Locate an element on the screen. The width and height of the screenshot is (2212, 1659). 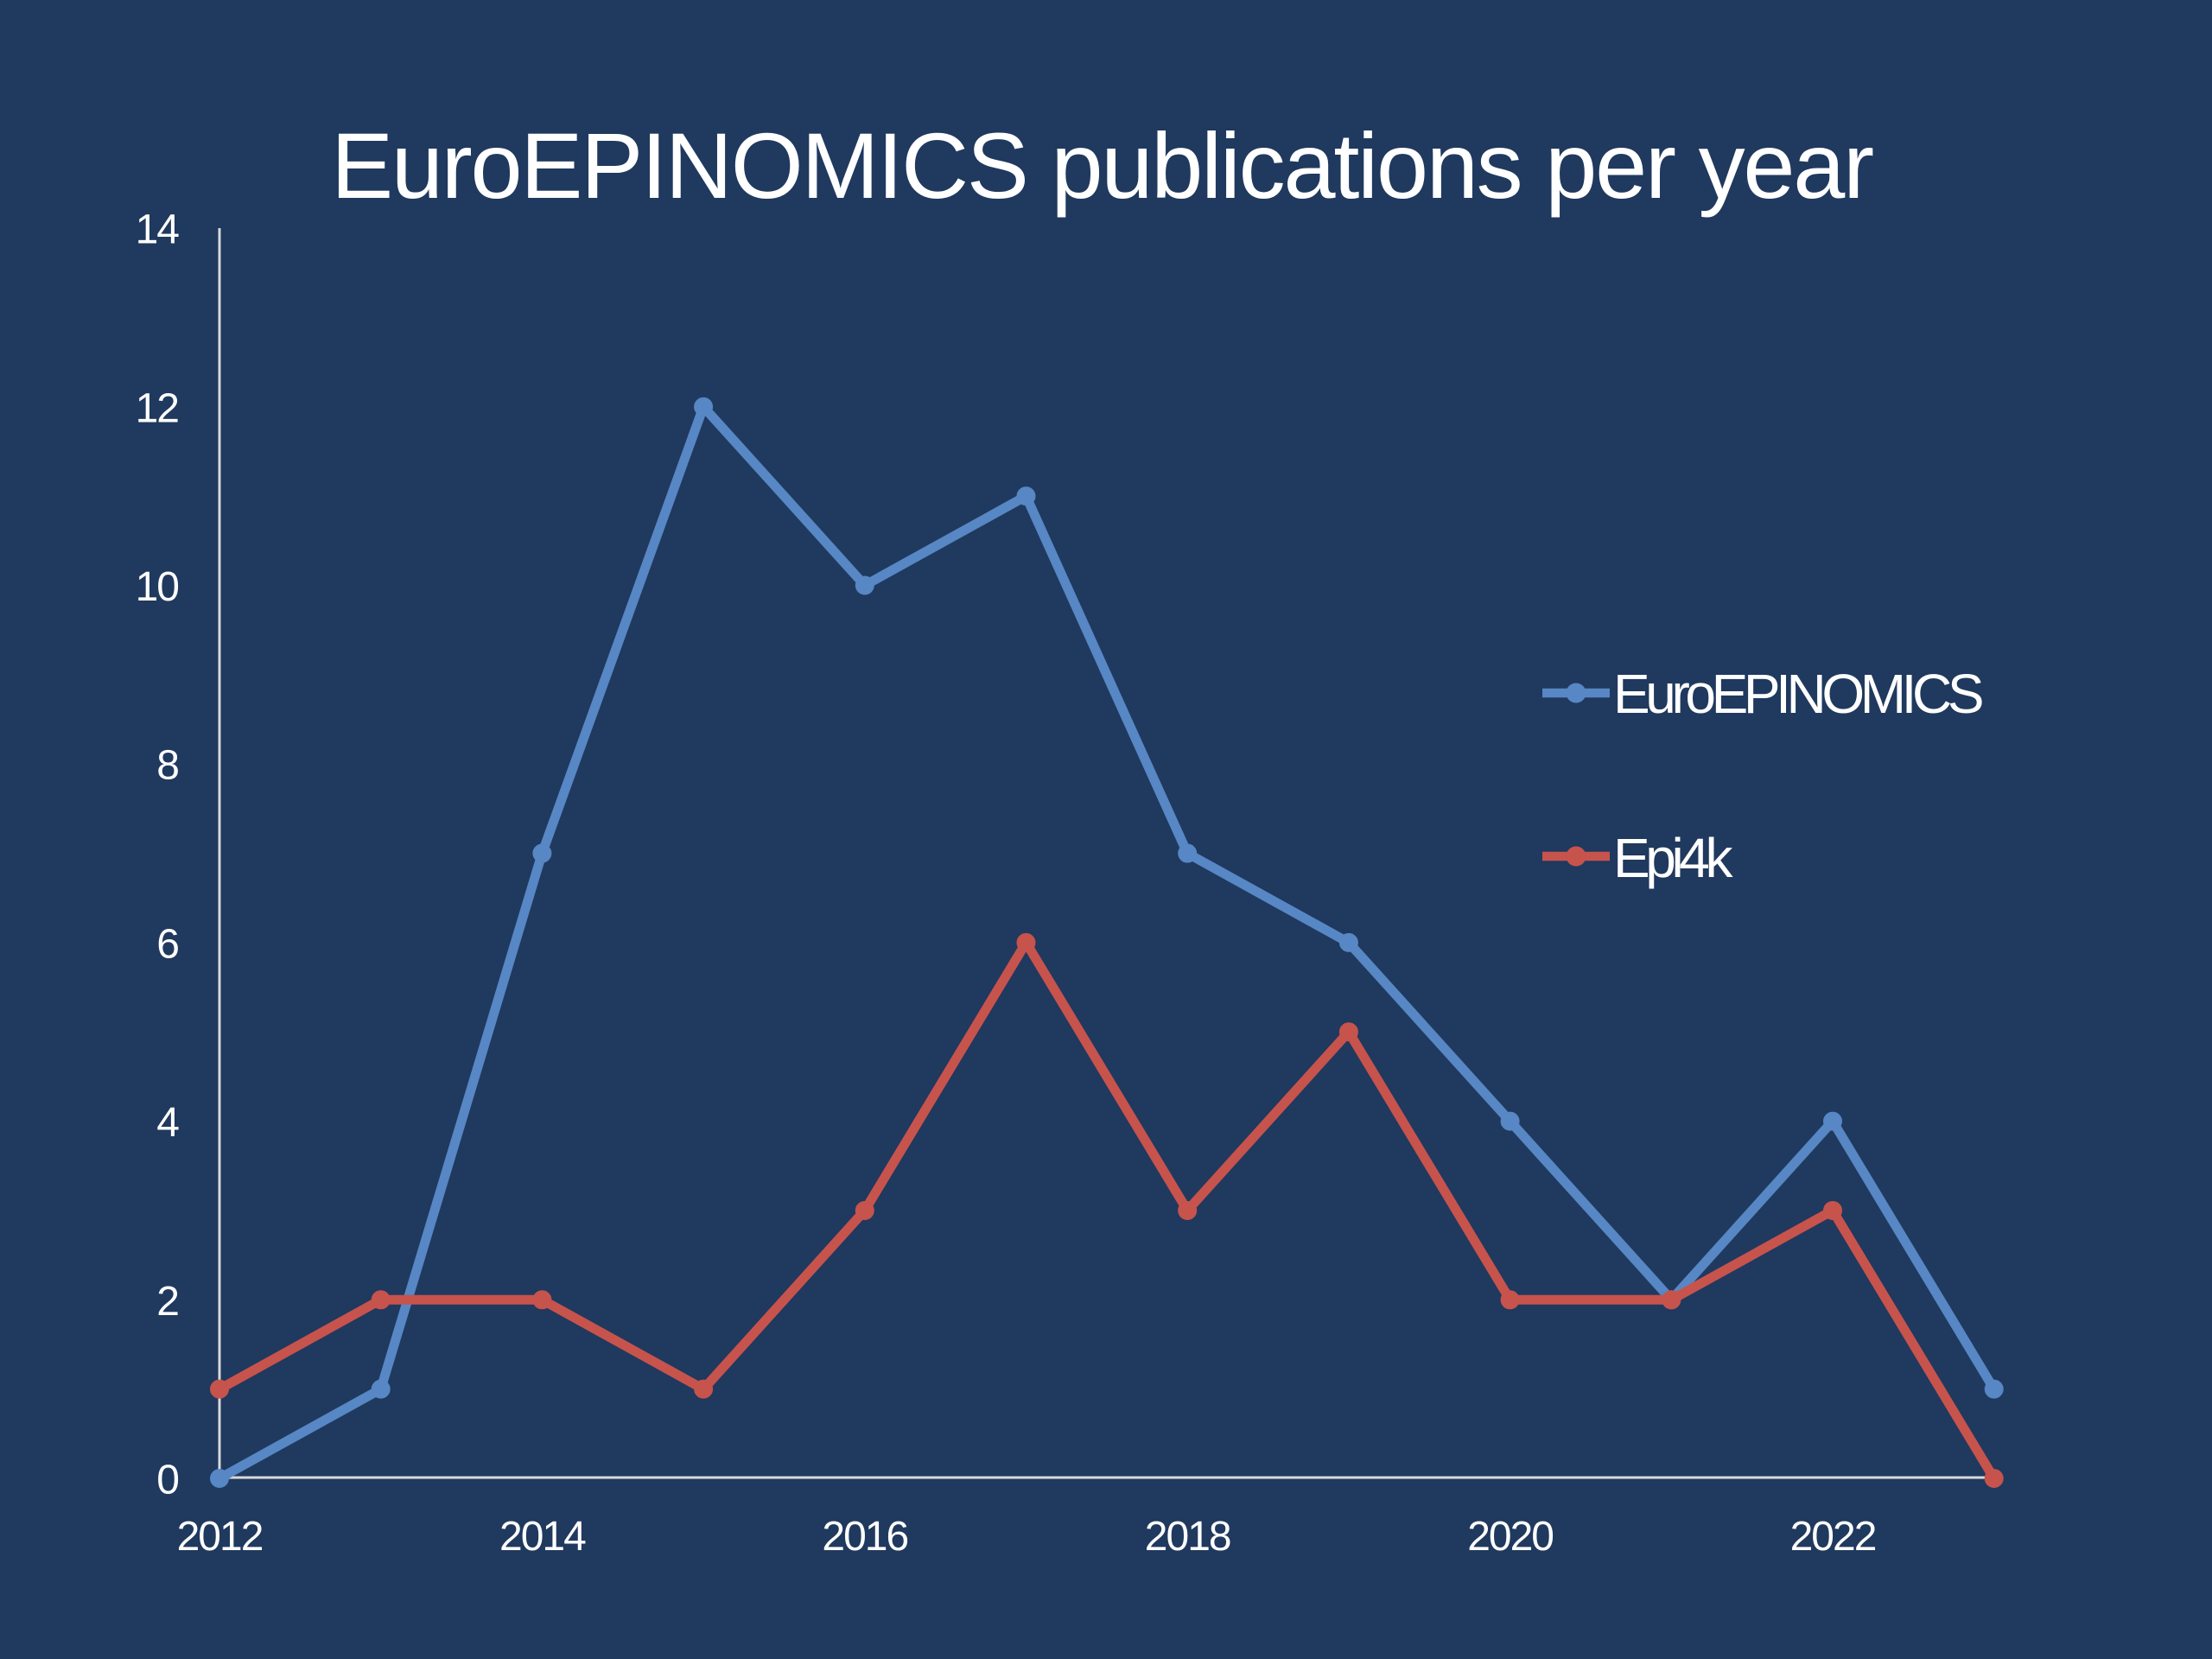
svg-text: 6 is located at coordinates (167, 944).